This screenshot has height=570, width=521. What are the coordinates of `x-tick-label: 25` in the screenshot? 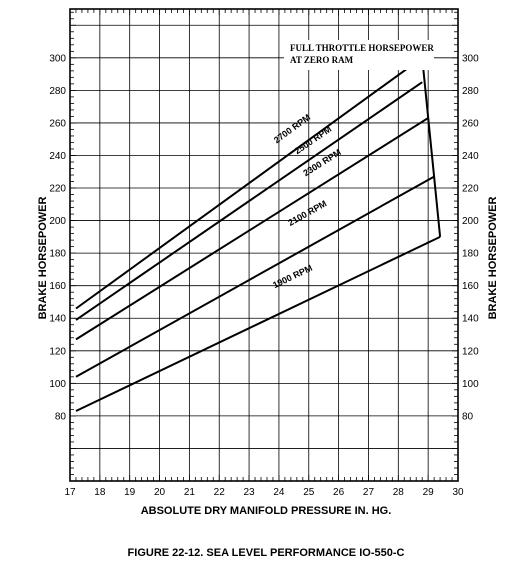 It's located at (309, 492).